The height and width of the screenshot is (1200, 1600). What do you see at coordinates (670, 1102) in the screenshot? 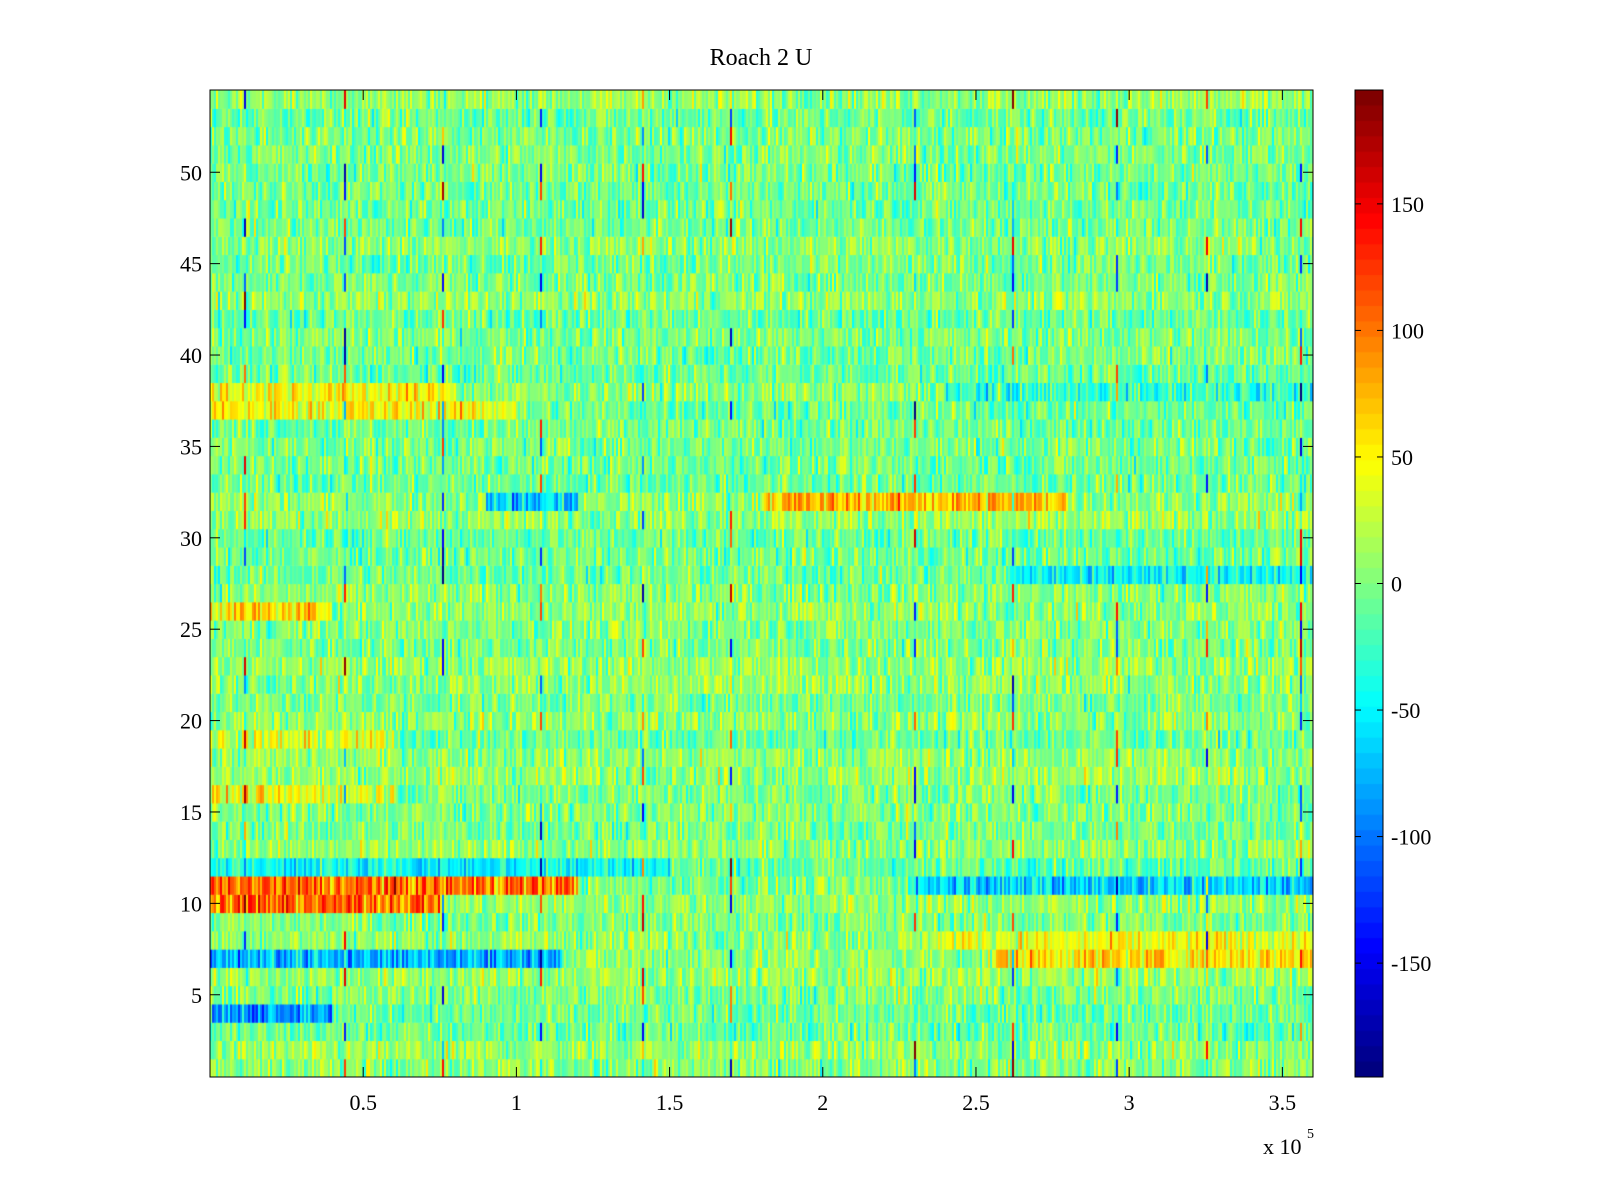
I see `x-tick-label: 1.5` at bounding box center [670, 1102].